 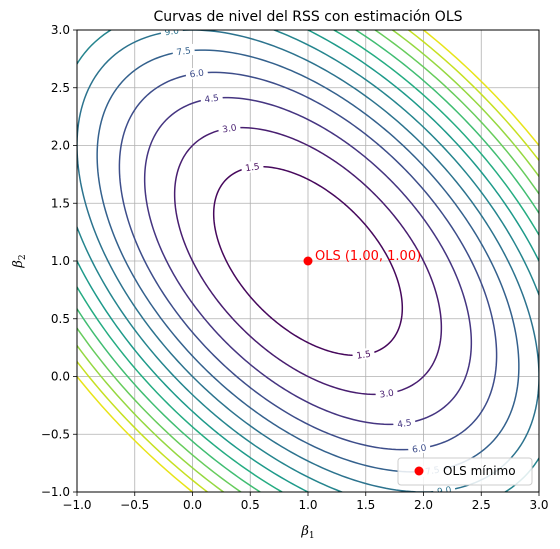 I want to click on contour-label-9.0-1: 9.0, so click(x=172, y=32).